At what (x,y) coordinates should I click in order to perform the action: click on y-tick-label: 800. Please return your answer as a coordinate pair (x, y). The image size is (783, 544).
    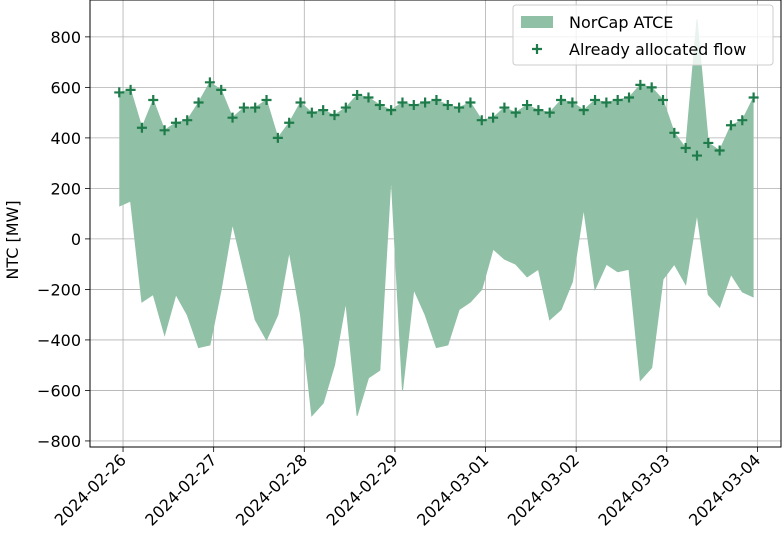
    Looking at the image, I should click on (65, 37).